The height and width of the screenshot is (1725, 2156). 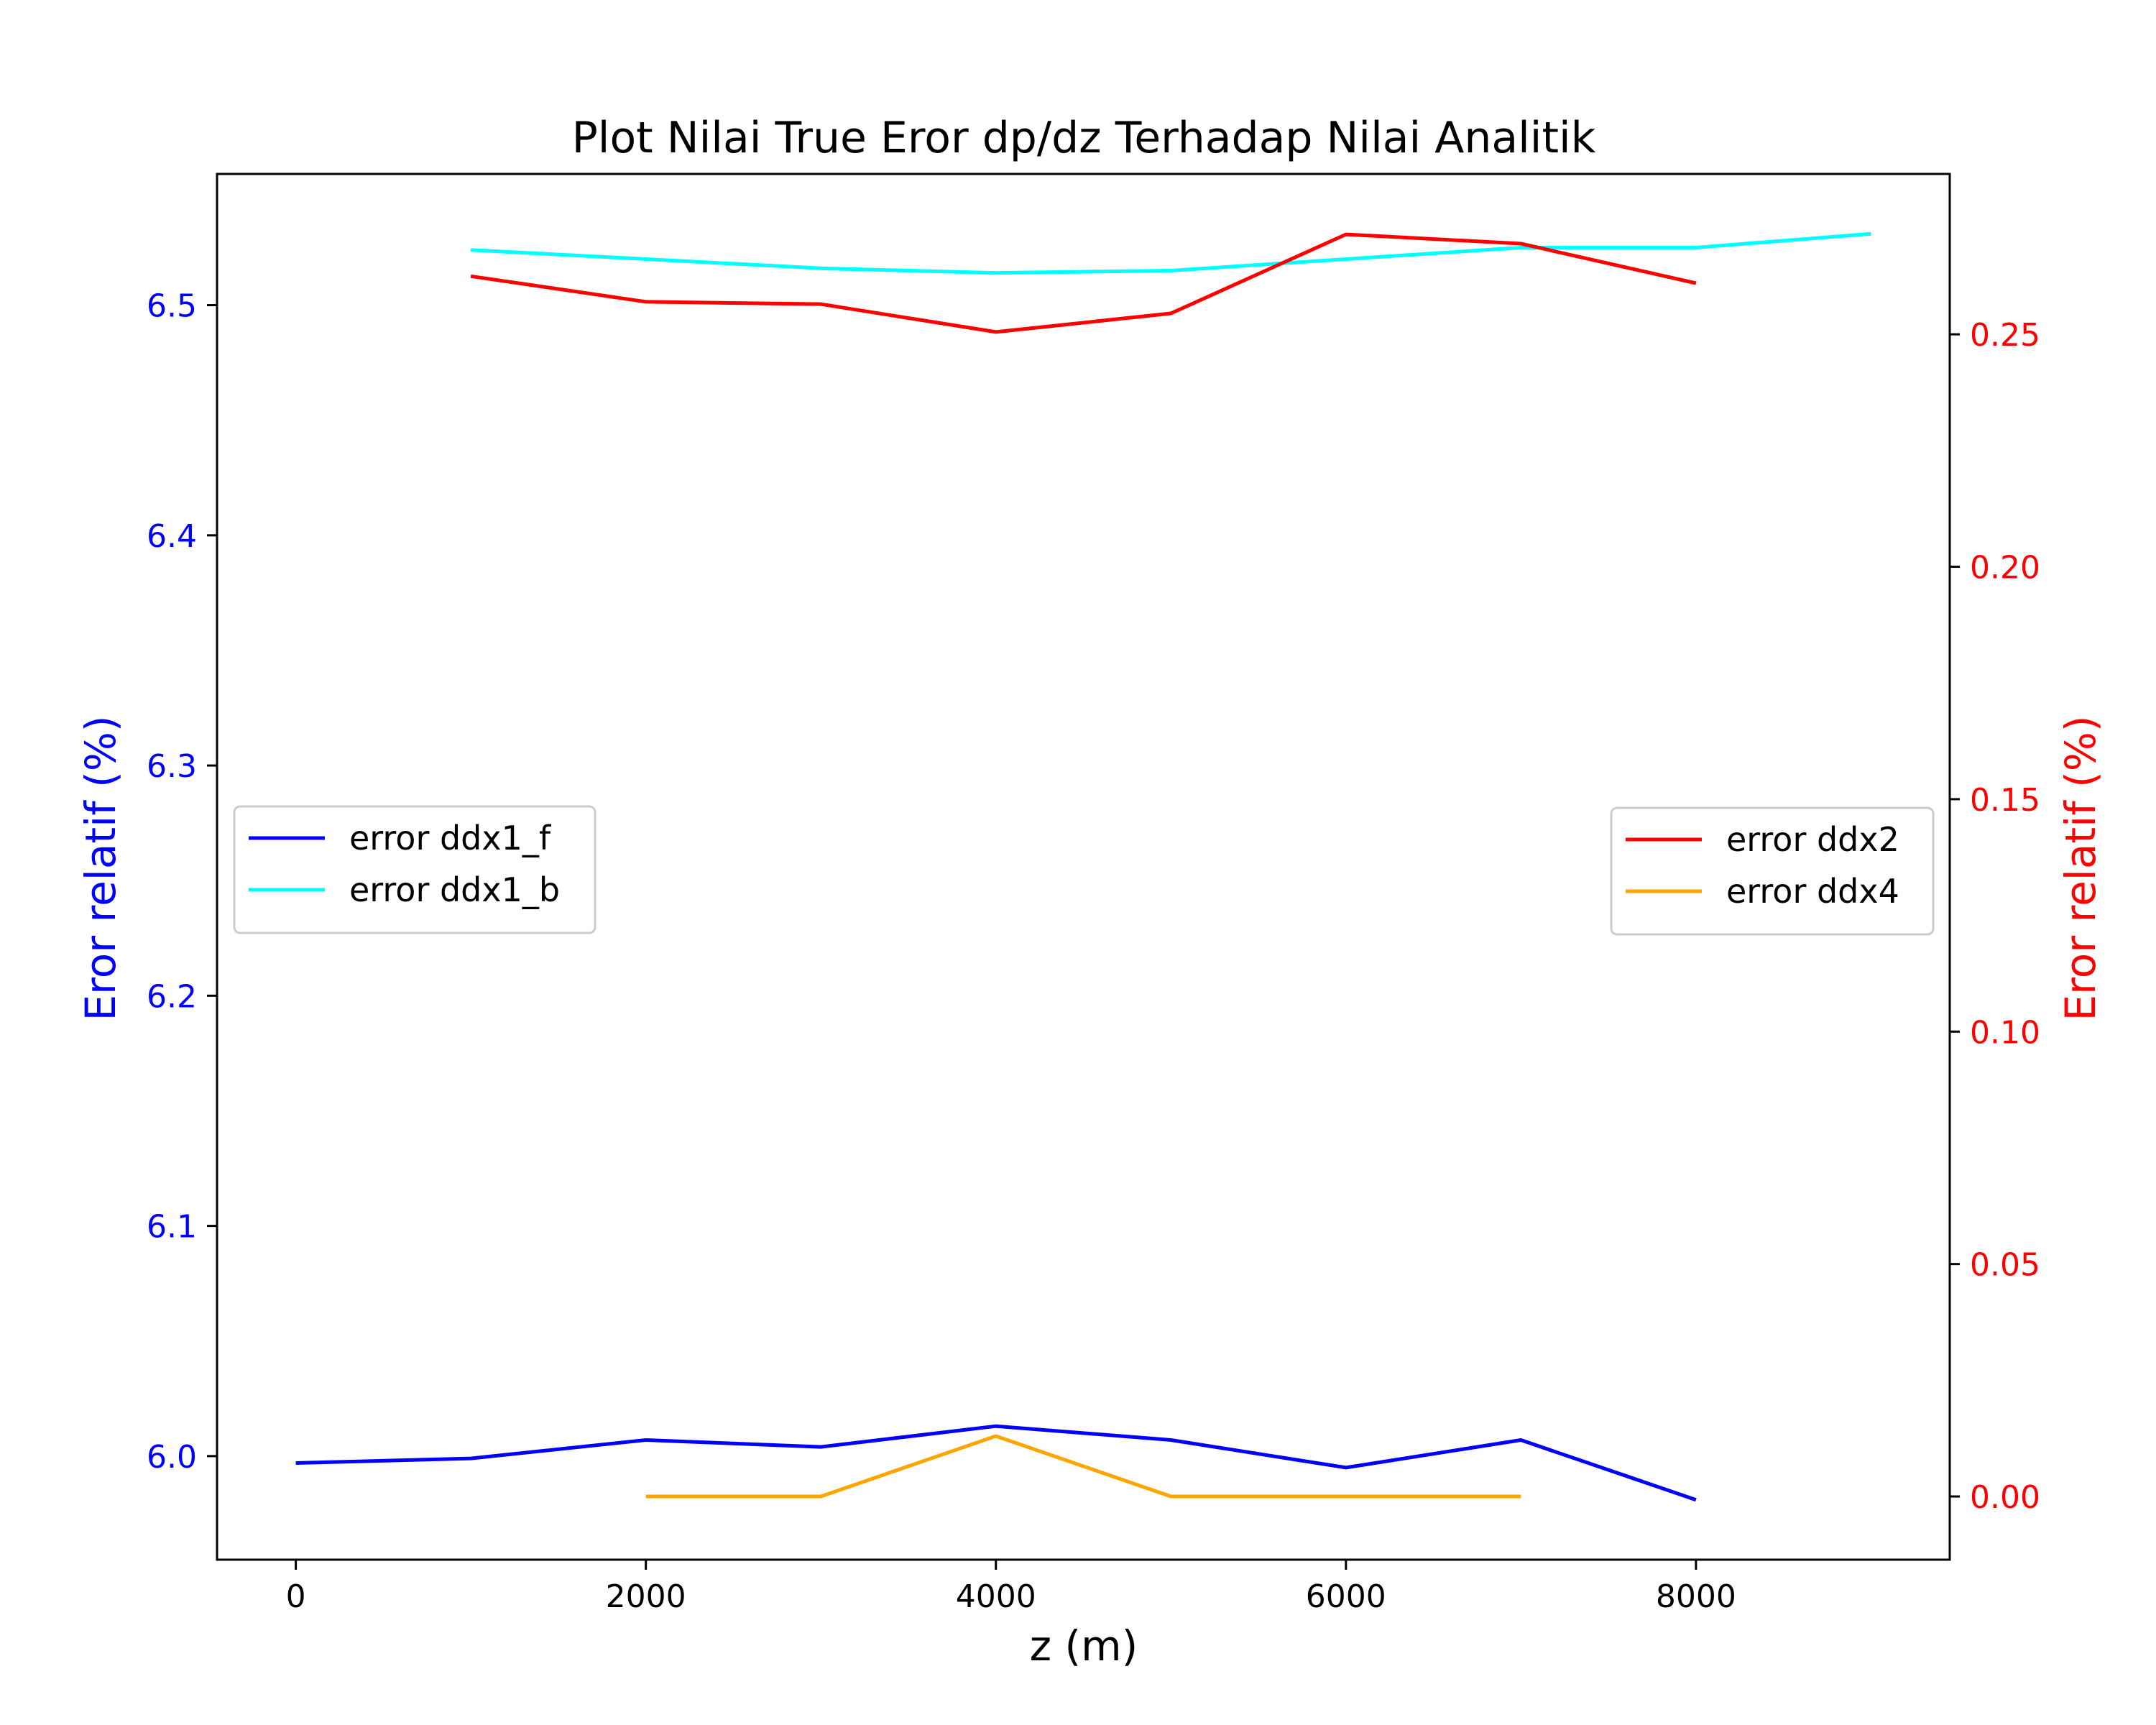 What do you see at coordinates (2005, 800) in the screenshot?
I see `y-right-tick-label: 0.15` at bounding box center [2005, 800].